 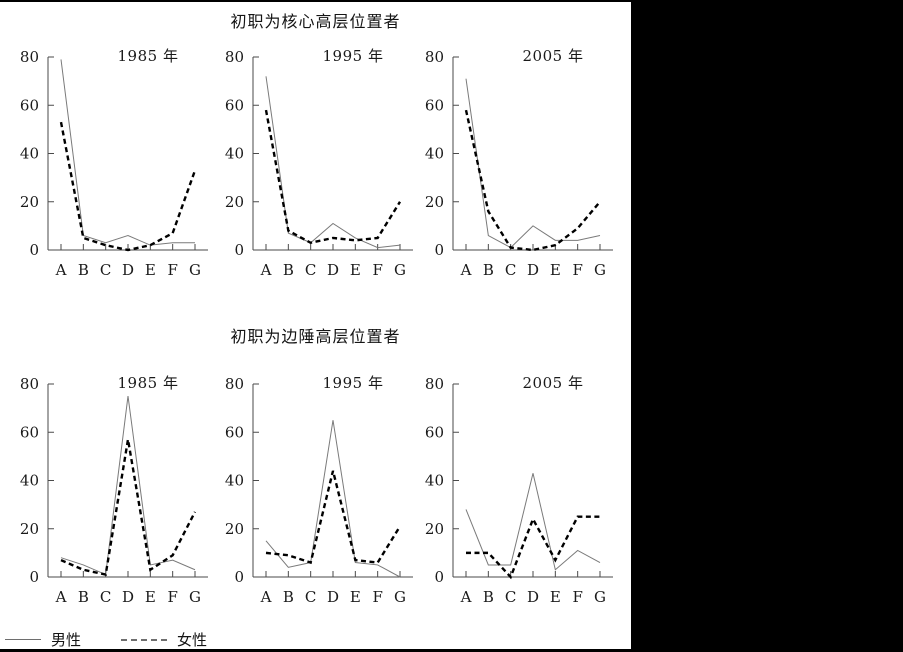 I want to click on section-title-periphery: 初职为边陲高层位置者, so click(x=315, y=336).